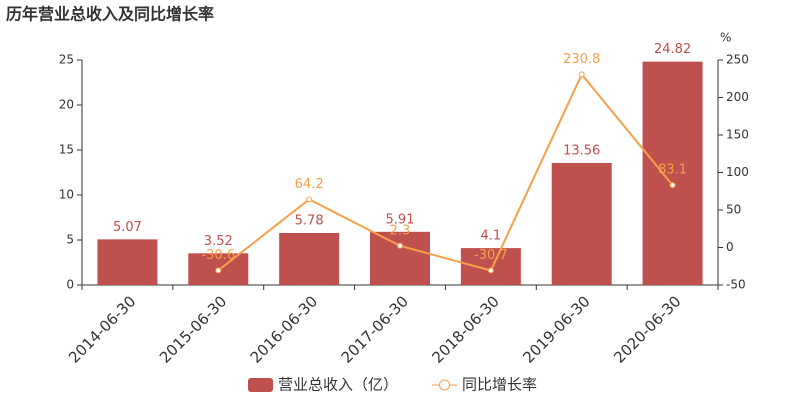  Describe the element at coordinates (491, 255) in the screenshot. I see `line-value-label: -30.7` at that location.